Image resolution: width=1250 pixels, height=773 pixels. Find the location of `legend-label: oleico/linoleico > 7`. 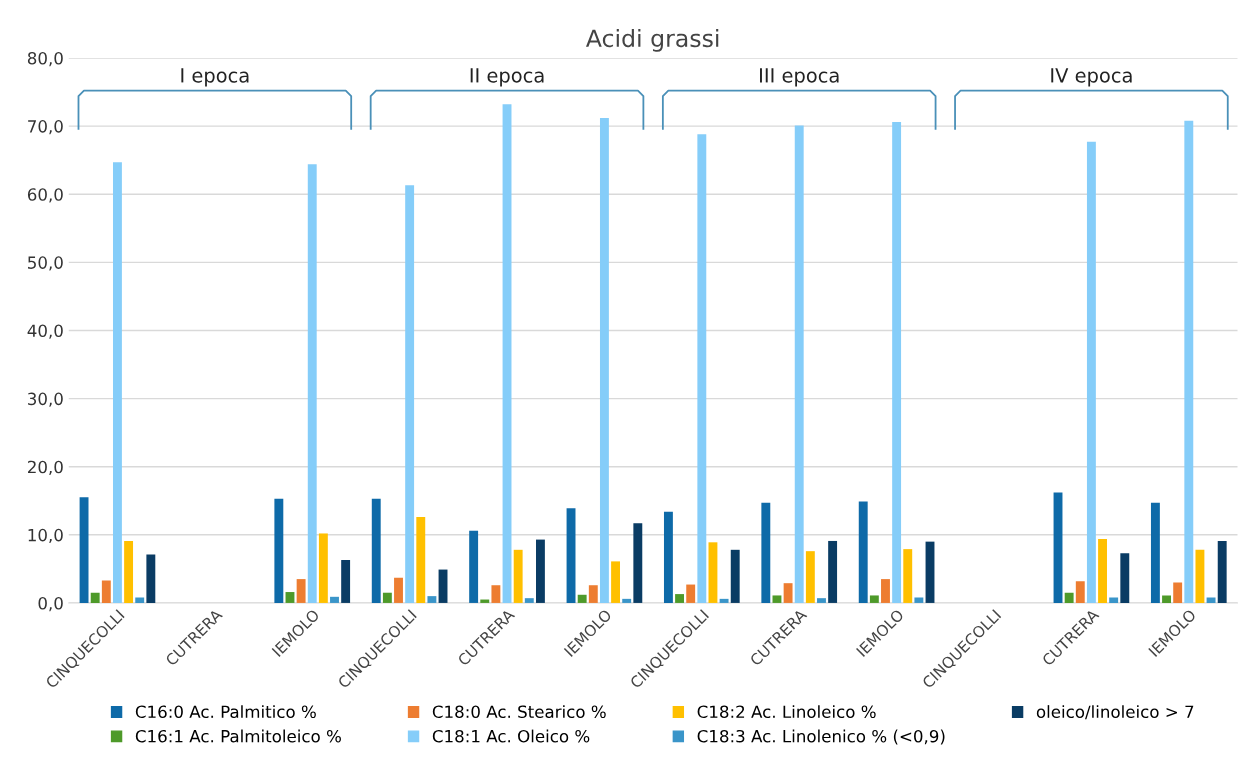

legend-label: oleico/linoleico > 7 is located at coordinates (1115, 712).